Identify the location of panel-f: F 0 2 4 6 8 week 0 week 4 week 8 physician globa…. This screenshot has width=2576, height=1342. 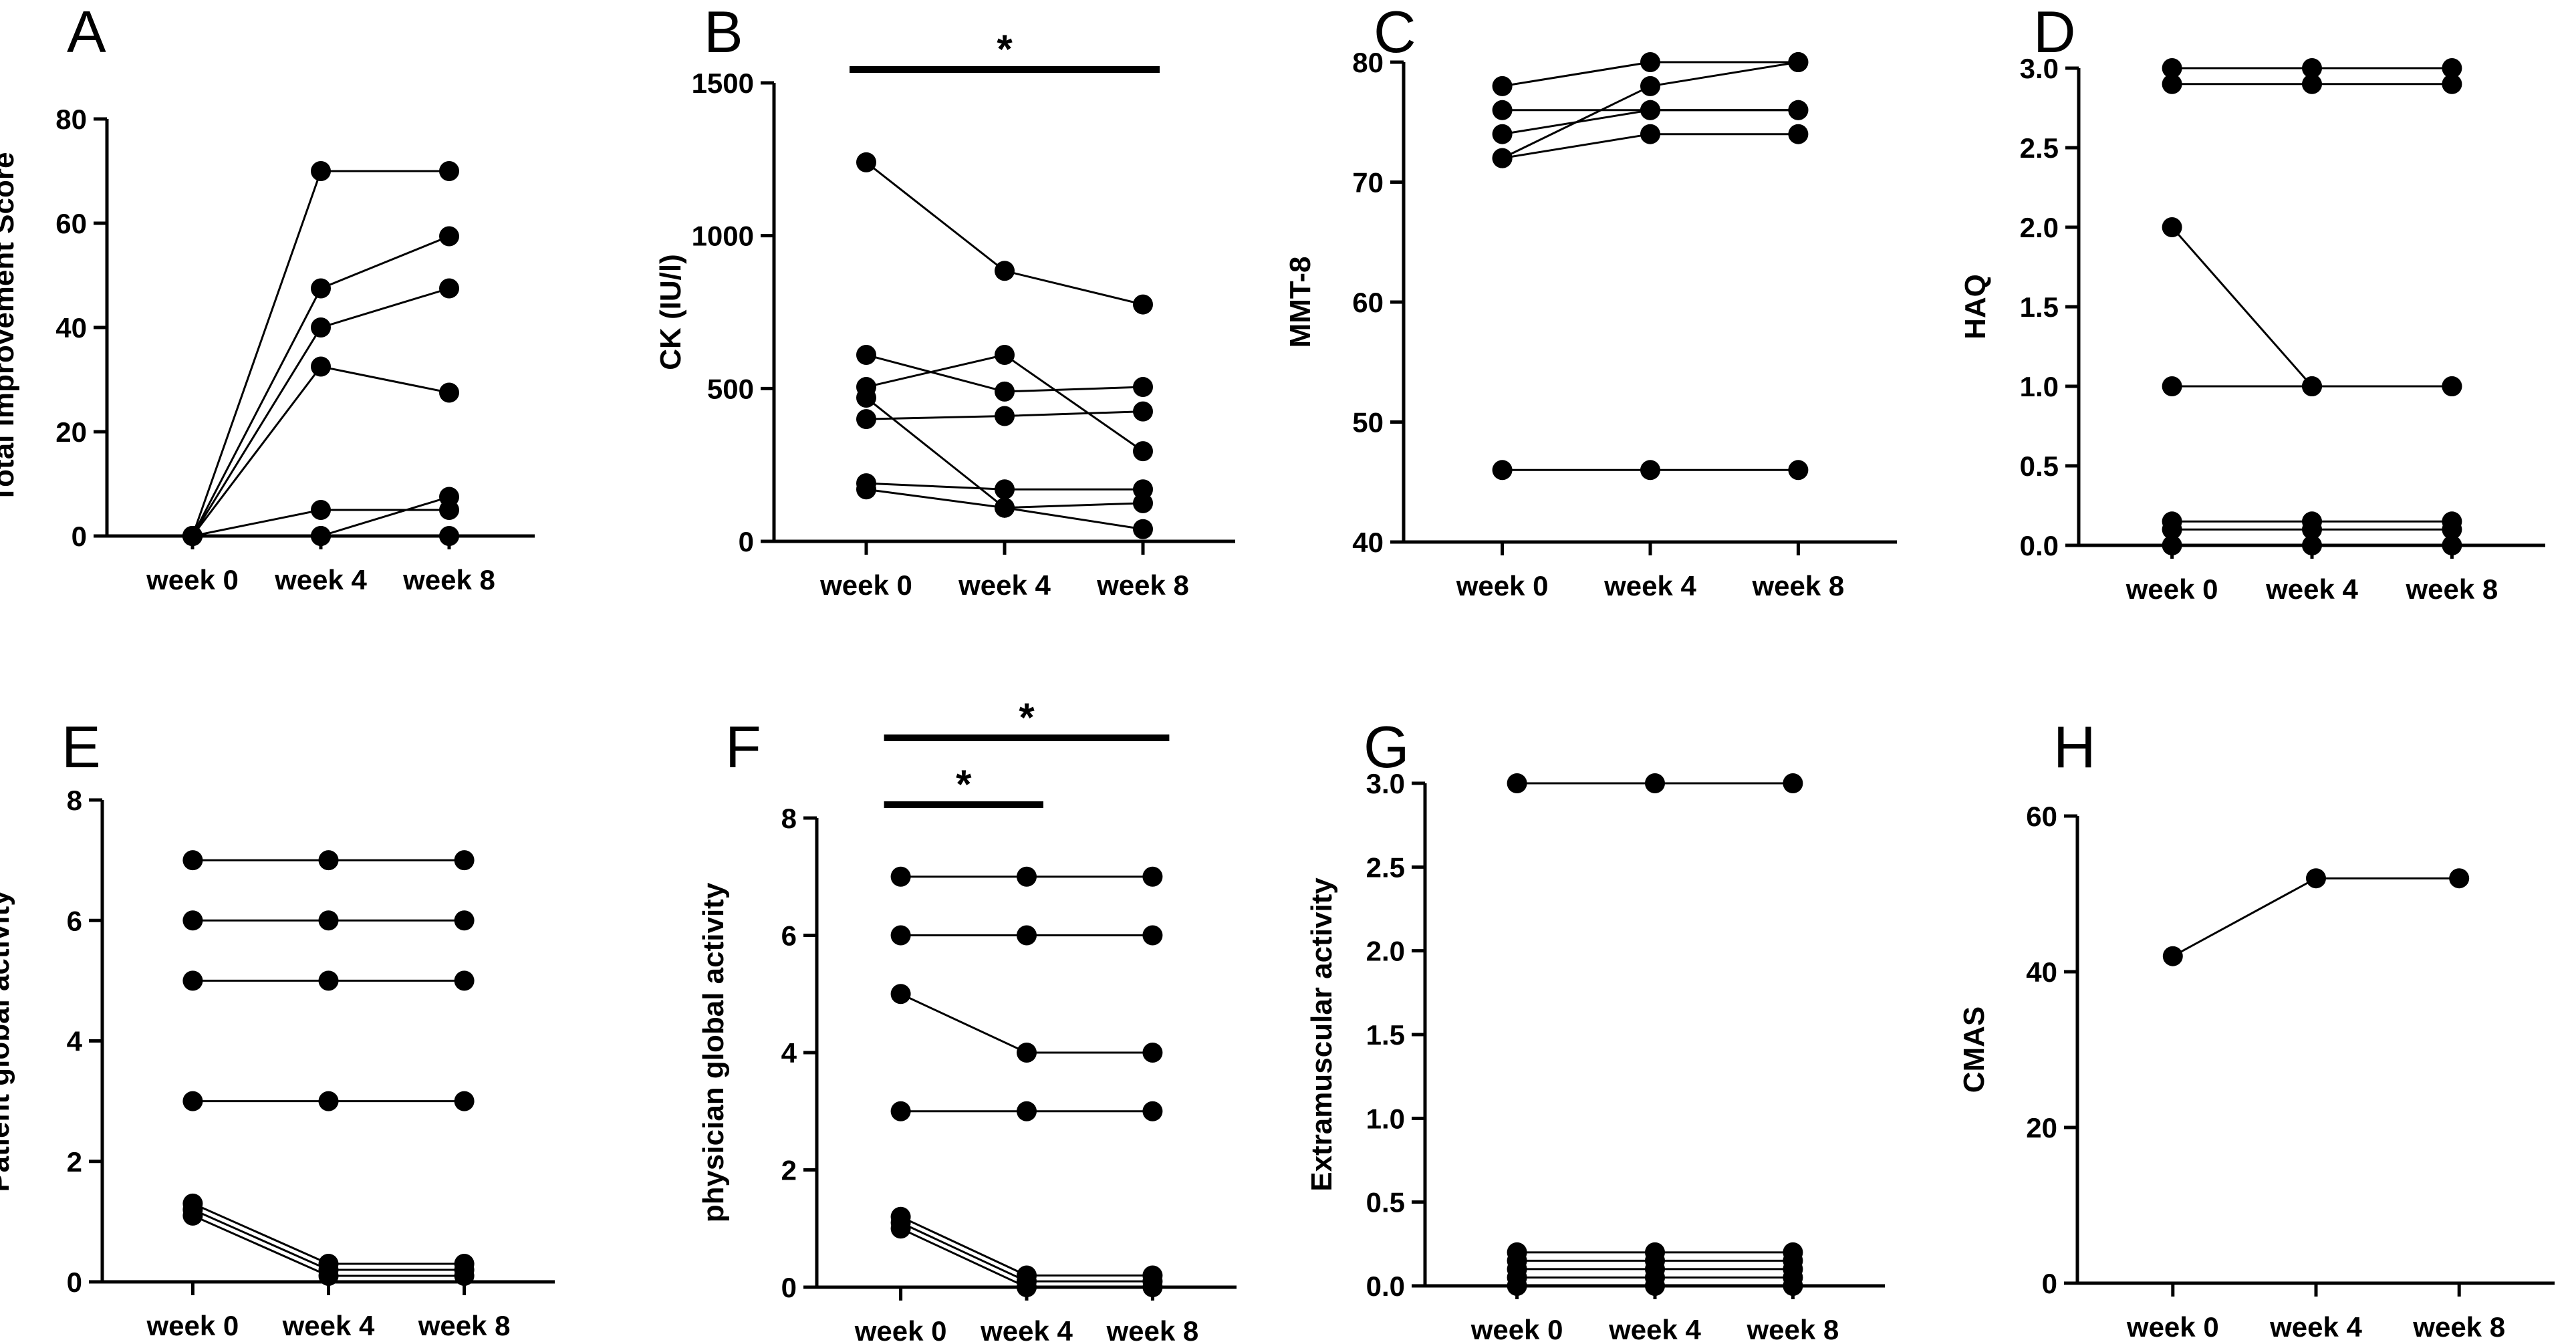
(967, 1018).